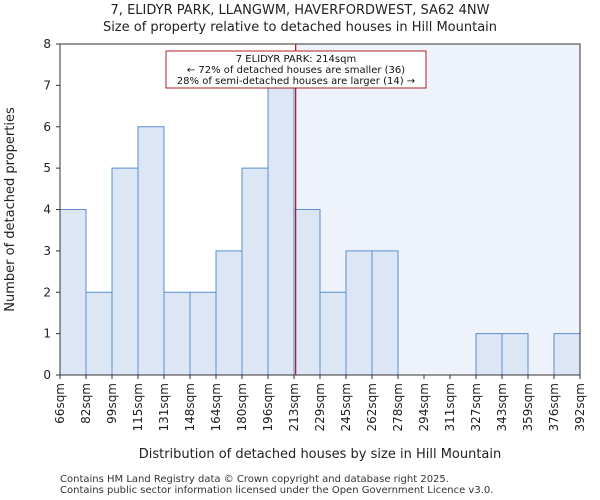  Describe the element at coordinates (528, 407) in the screenshot. I see `x-tick-label: 359sqm` at that location.